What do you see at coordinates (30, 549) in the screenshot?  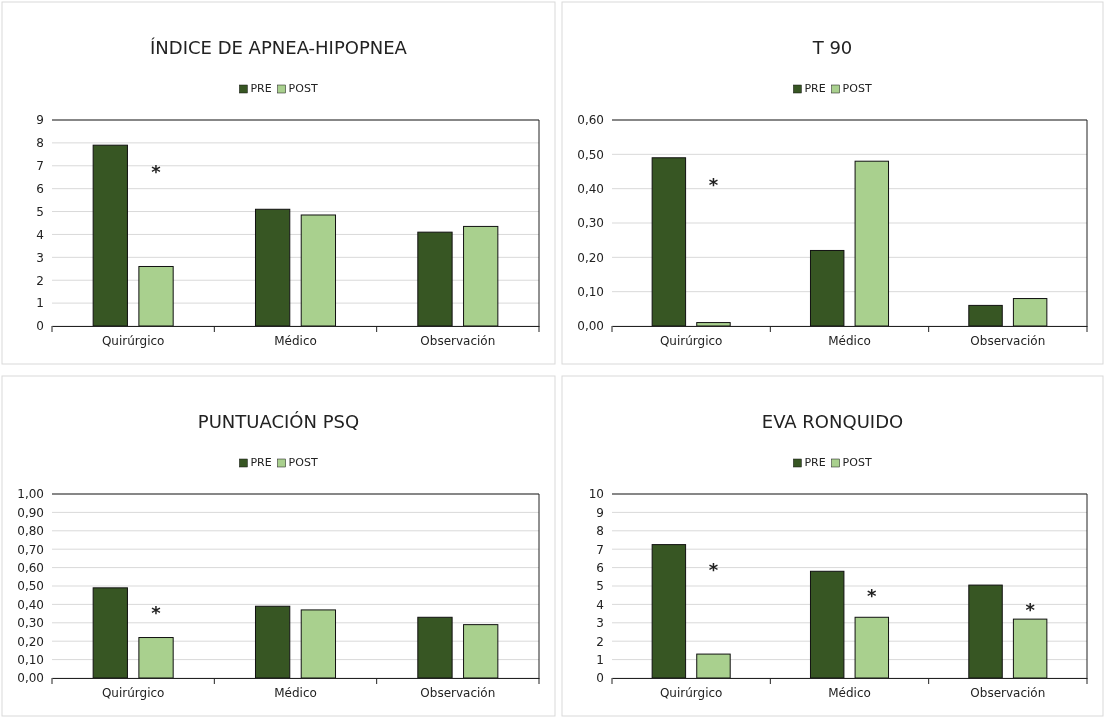 I see `y-tick-label: 0,70` at bounding box center [30, 549].